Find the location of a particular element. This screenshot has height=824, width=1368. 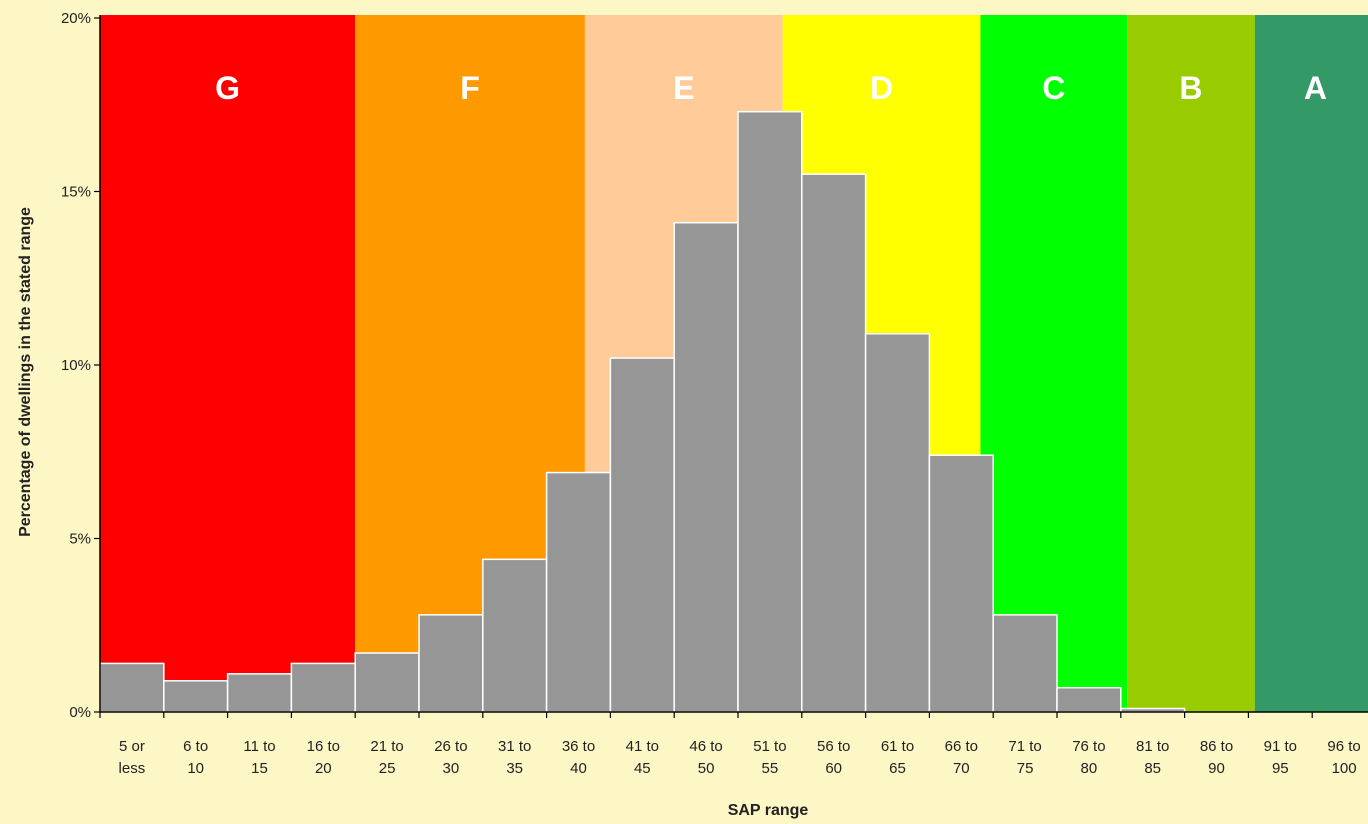

x-category-label: 11 to 15 is located at coordinates (259, 757).